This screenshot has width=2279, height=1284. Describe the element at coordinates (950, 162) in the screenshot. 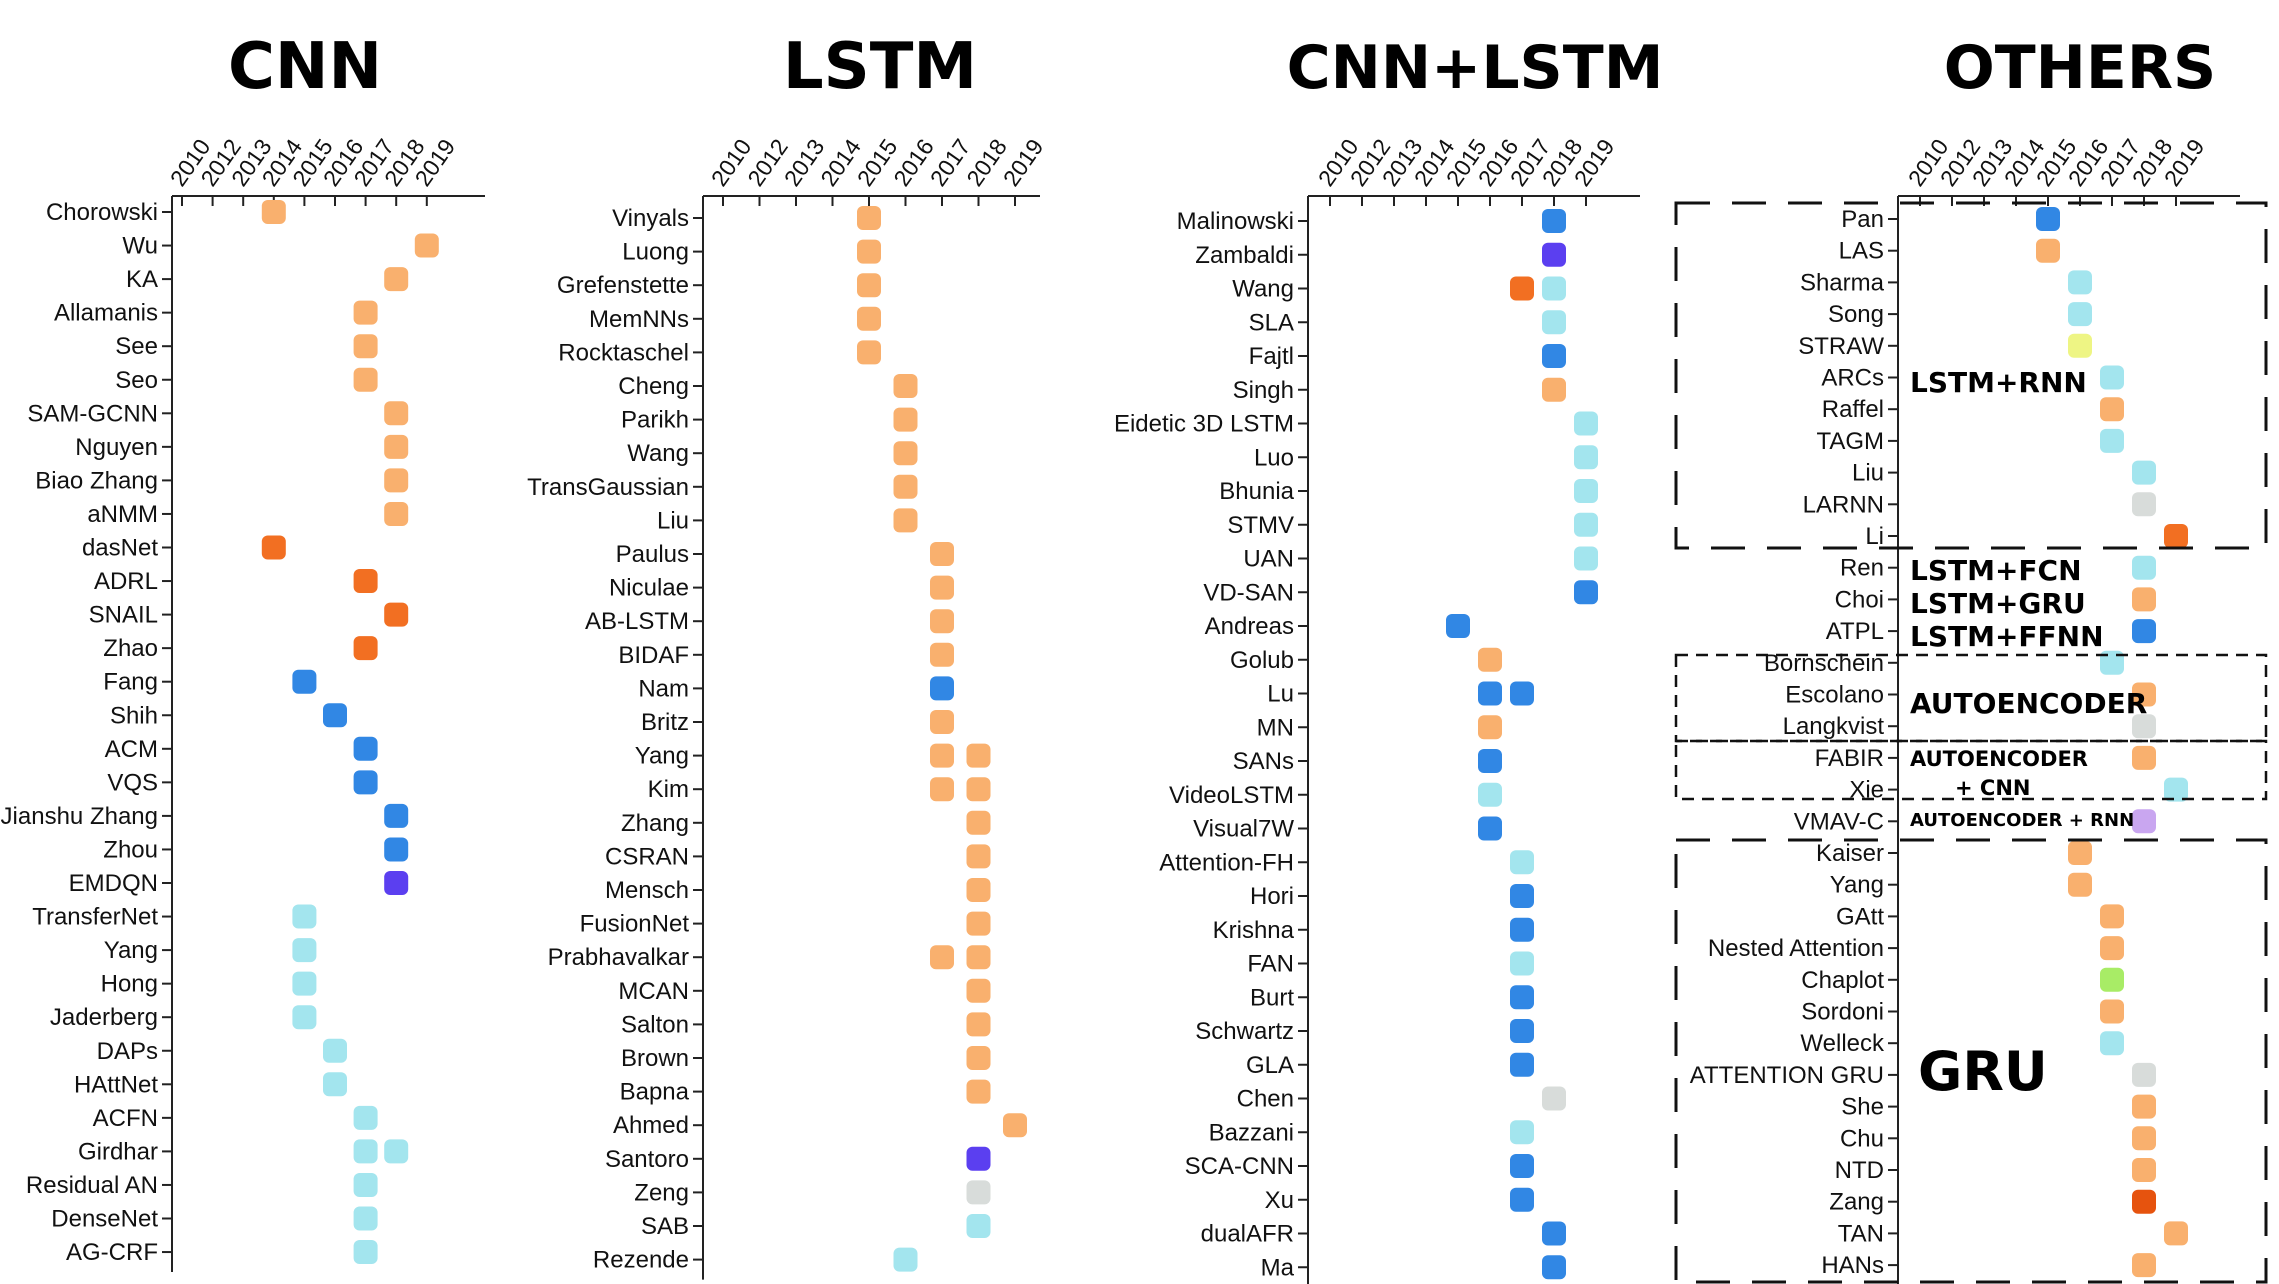

I see `year-tick-label: 2017` at that location.